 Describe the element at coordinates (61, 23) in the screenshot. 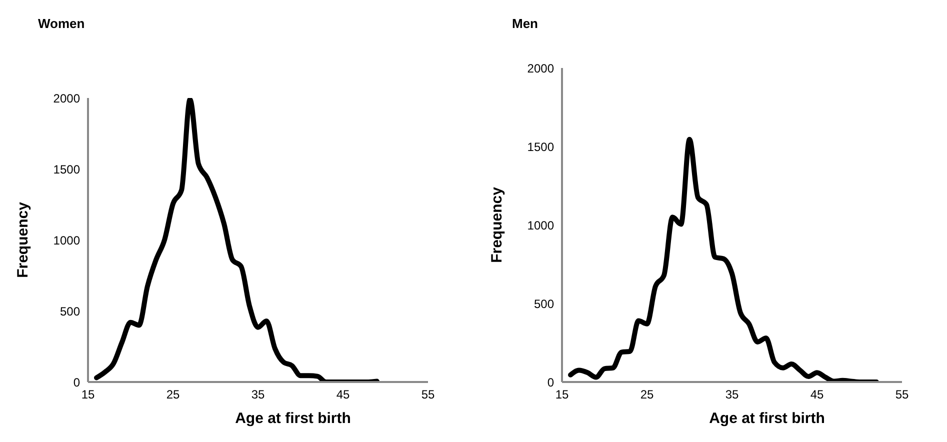

I see `chart-title: Women` at that location.